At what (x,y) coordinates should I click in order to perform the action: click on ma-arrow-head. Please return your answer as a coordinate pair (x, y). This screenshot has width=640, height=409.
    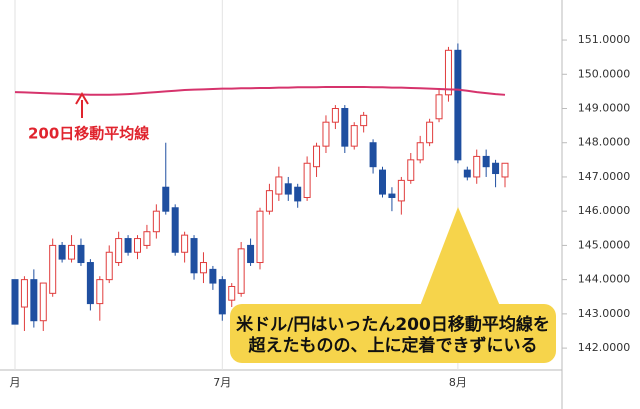
    Looking at the image, I should click on (82, 98).